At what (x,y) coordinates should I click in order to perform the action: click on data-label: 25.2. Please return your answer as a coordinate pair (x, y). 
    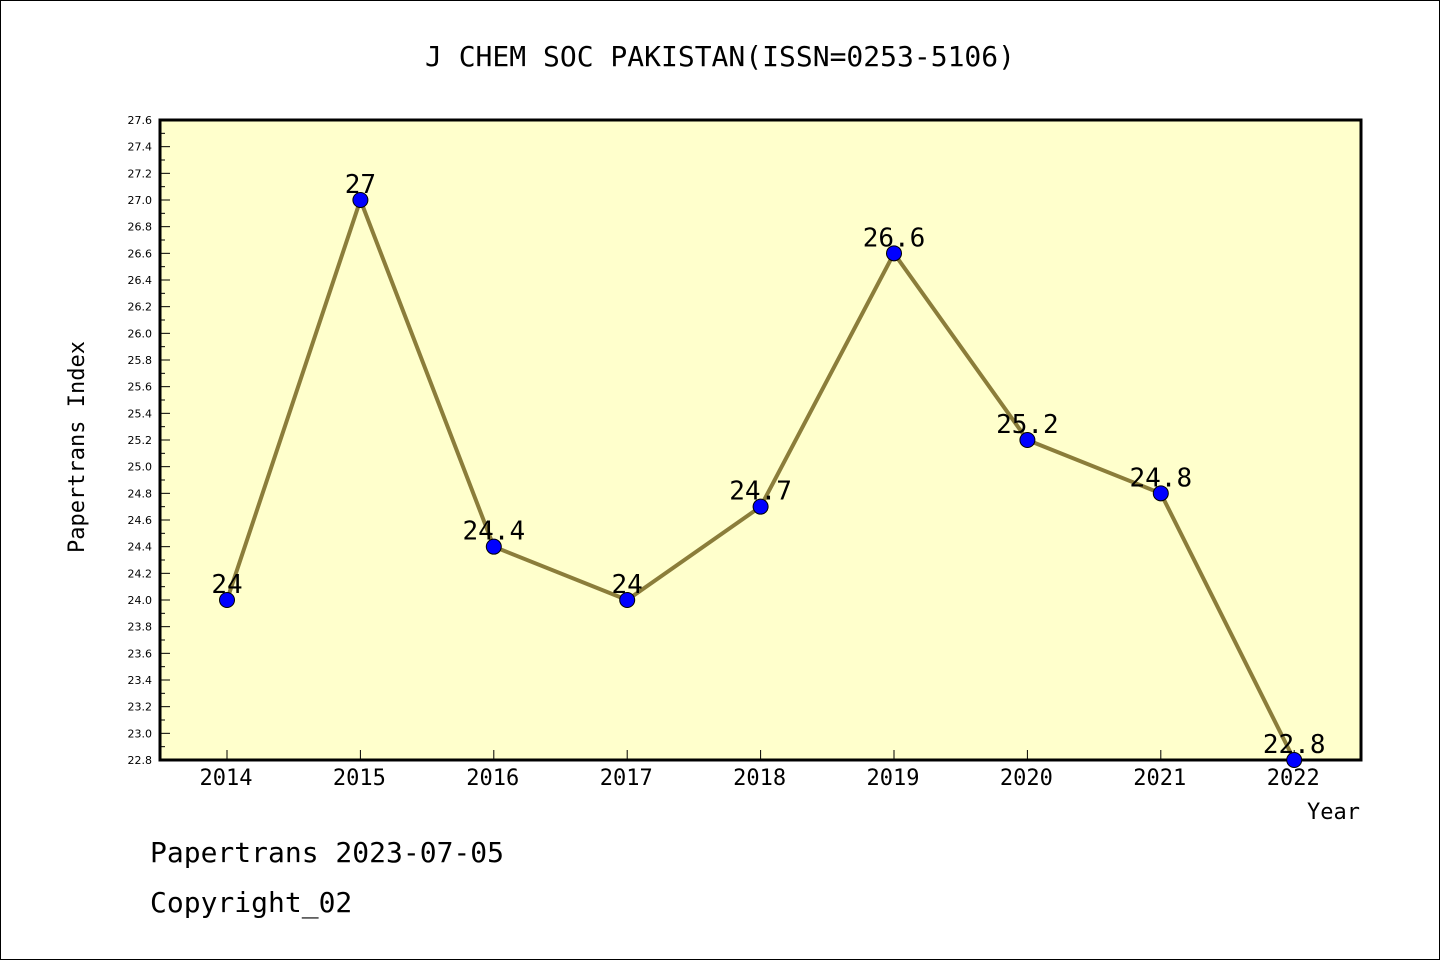
    Looking at the image, I should click on (1027, 425).